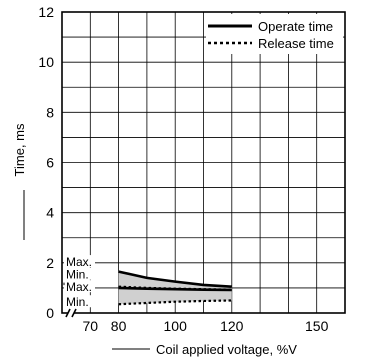  Describe the element at coordinates (119, 326) in the screenshot. I see `x-tick-label: 80` at that location.